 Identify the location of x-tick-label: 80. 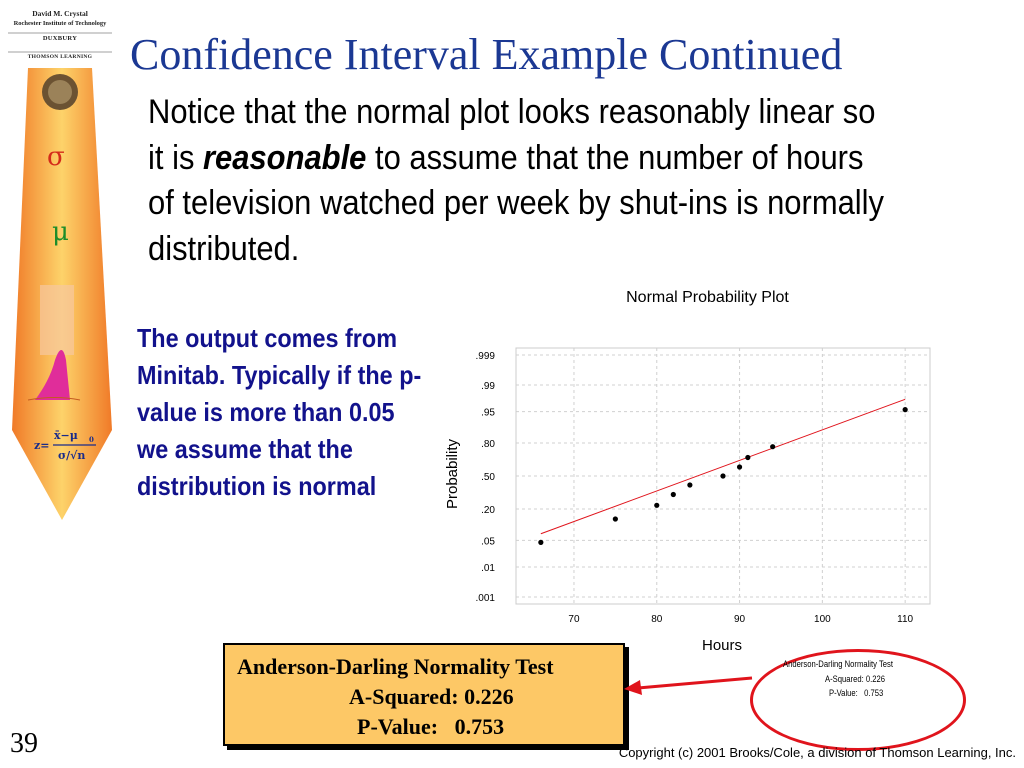
(657, 619).